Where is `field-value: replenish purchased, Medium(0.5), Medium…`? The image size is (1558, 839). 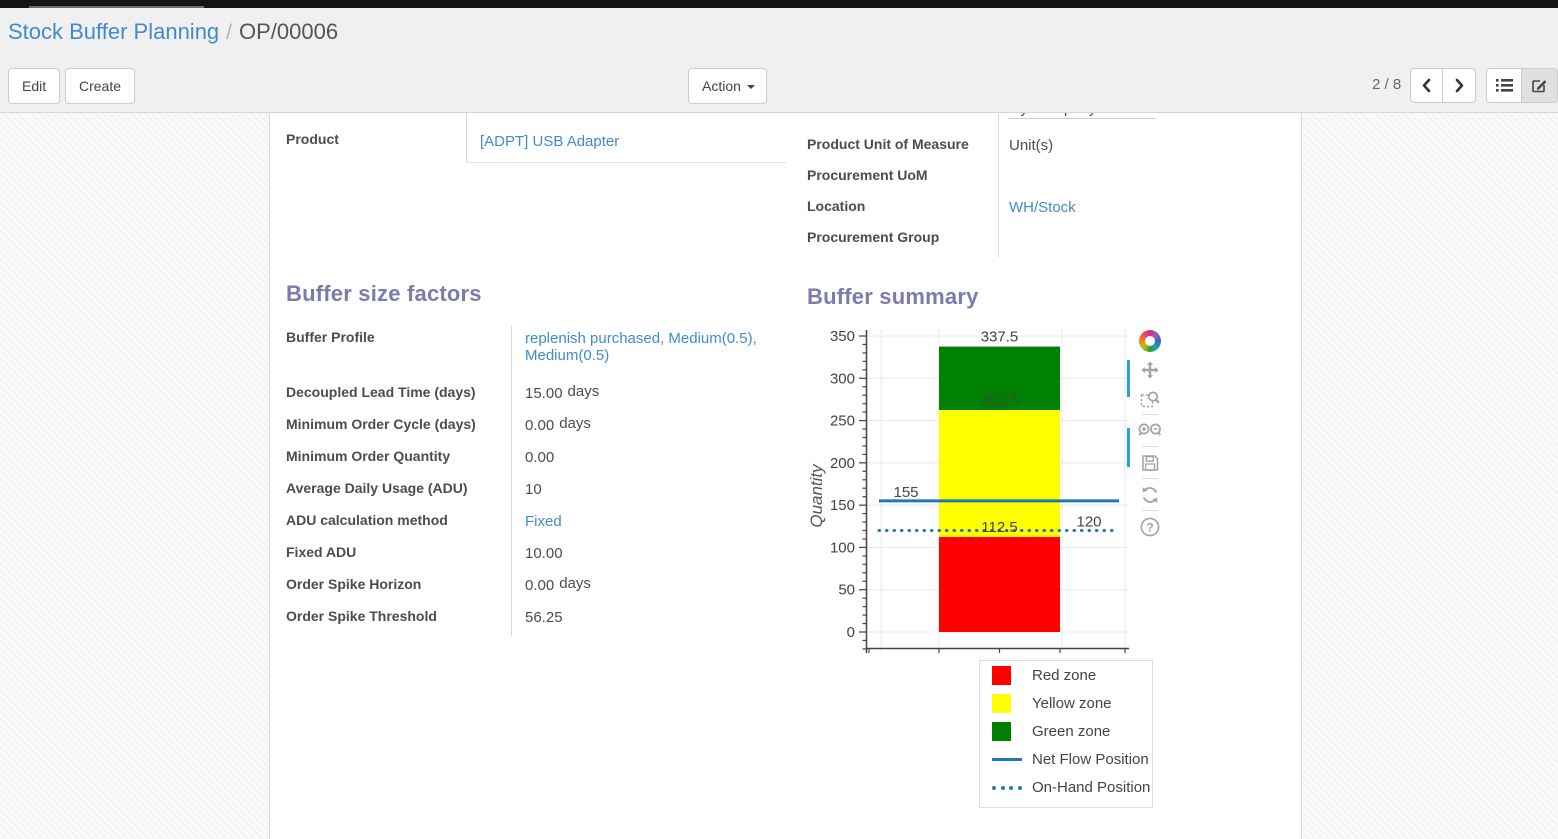 field-value: replenish purchased, Medium(0.5), Medium… is located at coordinates (648, 352).